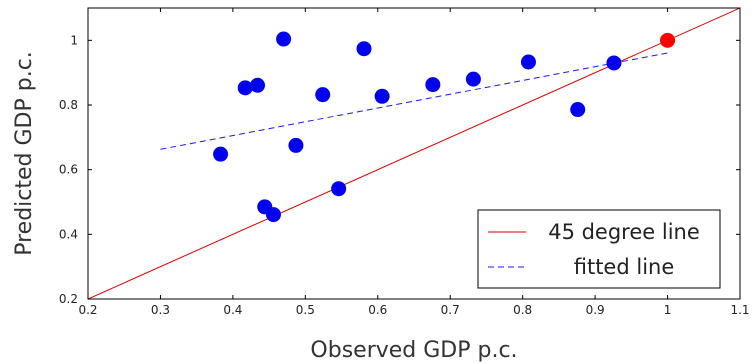  What do you see at coordinates (24, 153) in the screenshot?
I see `y-axis-title: Predicted GDP p.c.` at bounding box center [24, 153].